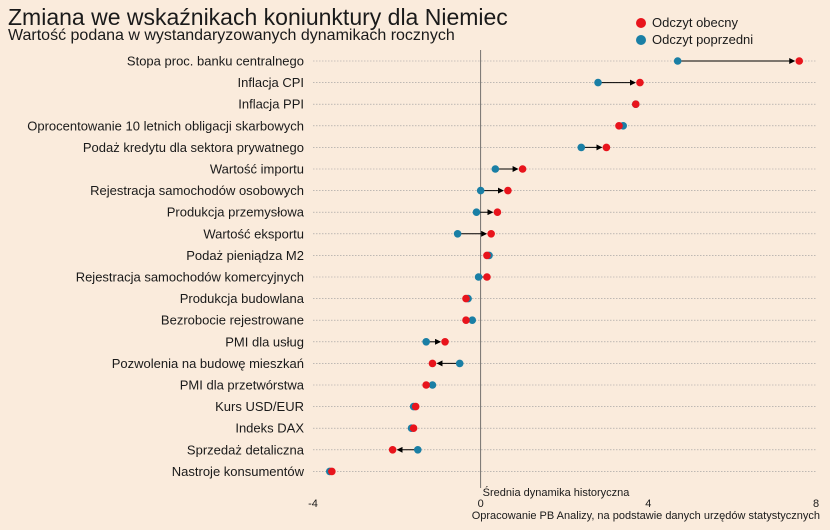 The image size is (830, 530). Describe the element at coordinates (641, 22) in the screenshot. I see `legend-dot-current` at that location.